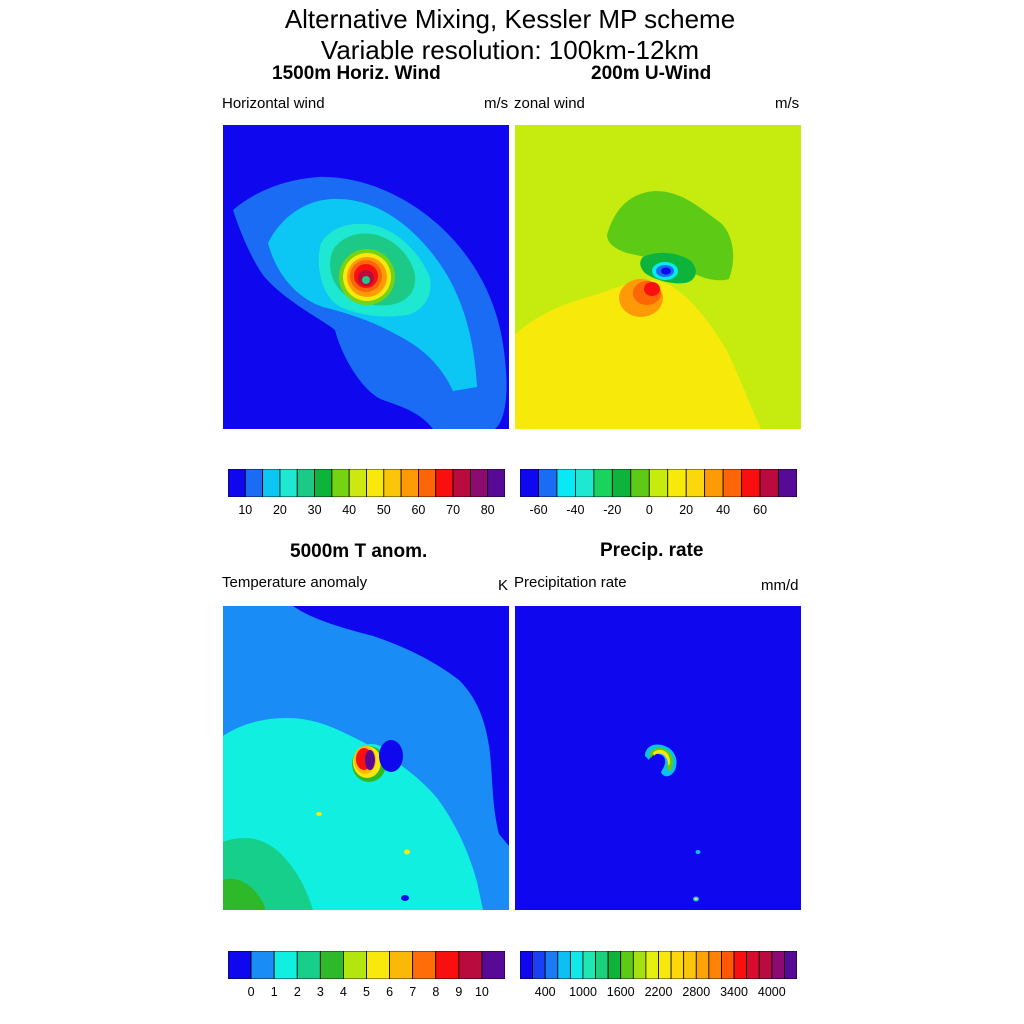 This screenshot has width=1024, height=1024. Describe the element at coordinates (356, 73) in the screenshot. I see `panel-title-horiz-wind: 1500m Horiz. Wind` at that location.